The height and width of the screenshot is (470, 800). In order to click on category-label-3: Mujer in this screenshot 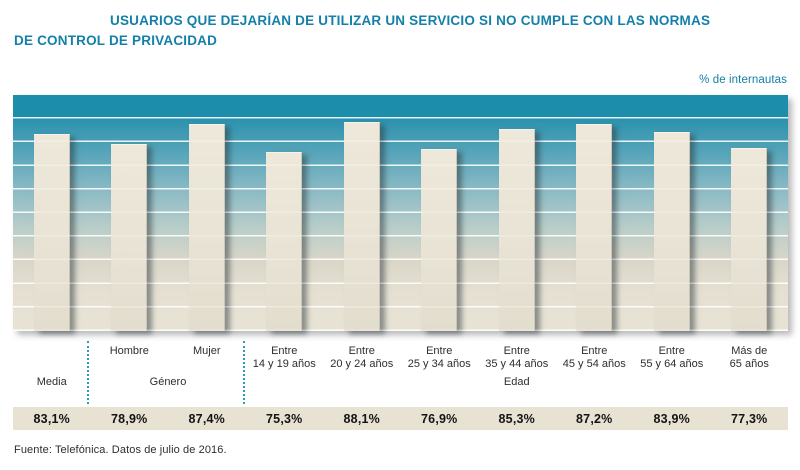, I will do `click(207, 358)`.